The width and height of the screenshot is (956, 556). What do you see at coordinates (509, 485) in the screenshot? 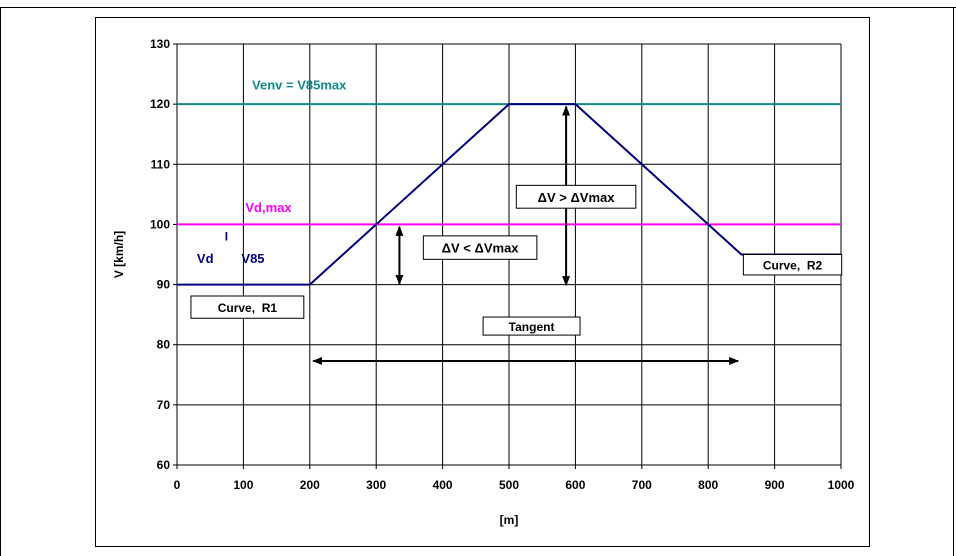
I see `x-tick-label: 500` at bounding box center [509, 485].